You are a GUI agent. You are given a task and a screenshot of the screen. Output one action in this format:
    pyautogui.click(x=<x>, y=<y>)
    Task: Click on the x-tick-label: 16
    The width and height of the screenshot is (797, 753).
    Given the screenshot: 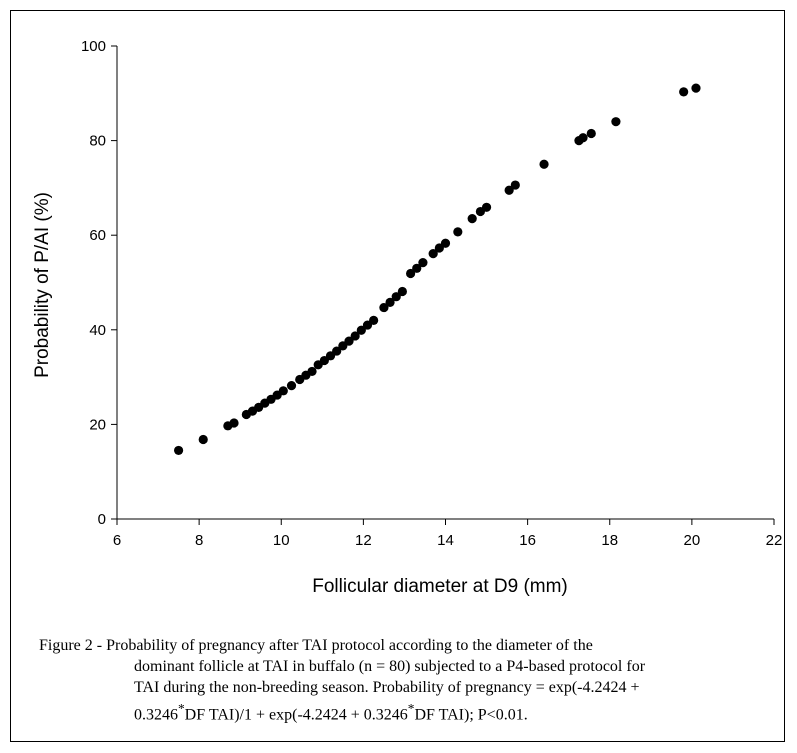 What is the action you would take?
    pyautogui.click(x=527, y=540)
    